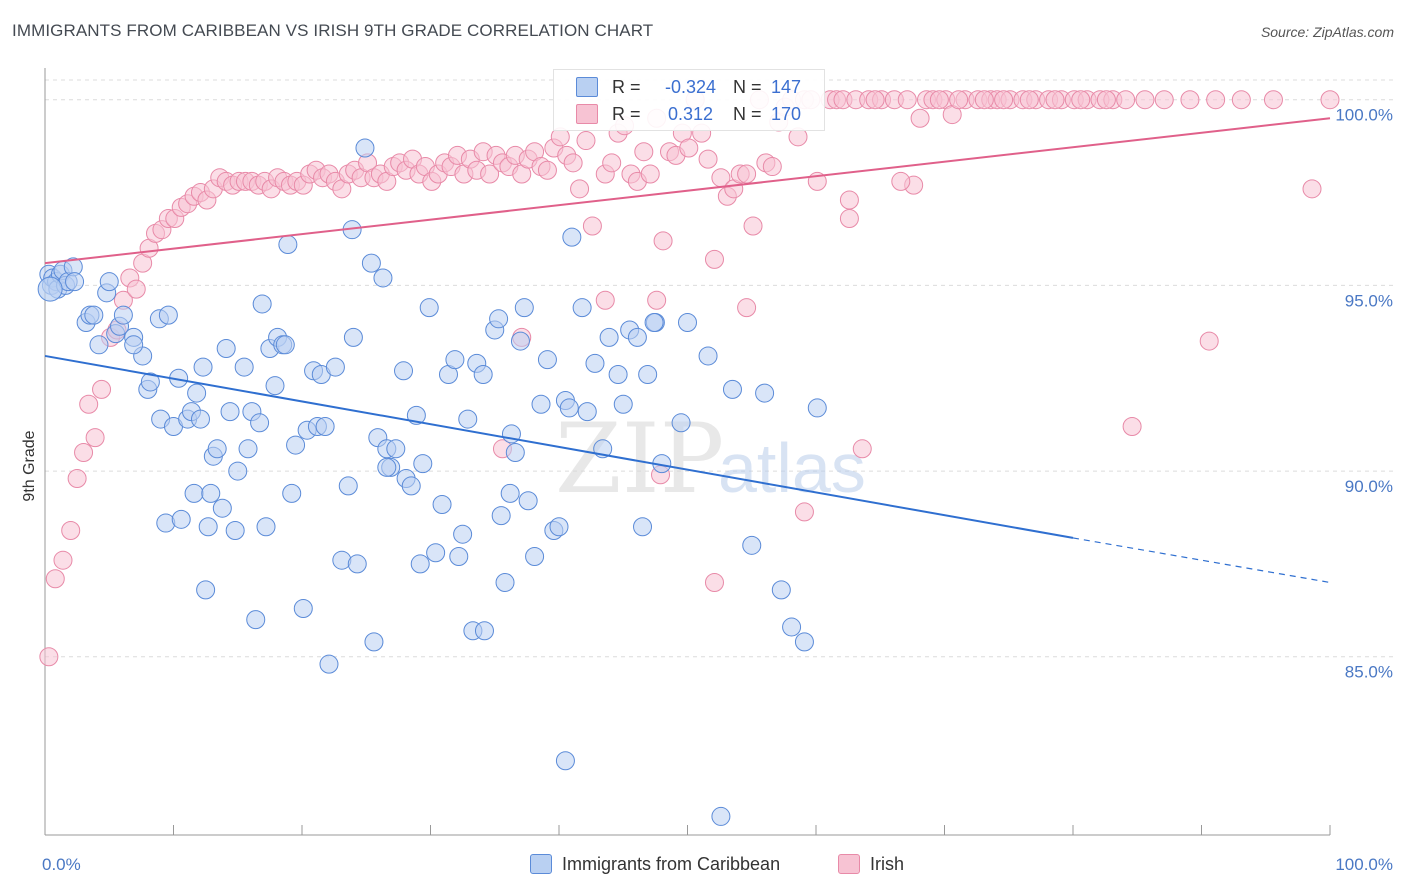 This screenshot has height=892, width=1406. Describe the element at coordinates (541, 864) in the screenshot. I see `legend-swatch-blue` at that location.